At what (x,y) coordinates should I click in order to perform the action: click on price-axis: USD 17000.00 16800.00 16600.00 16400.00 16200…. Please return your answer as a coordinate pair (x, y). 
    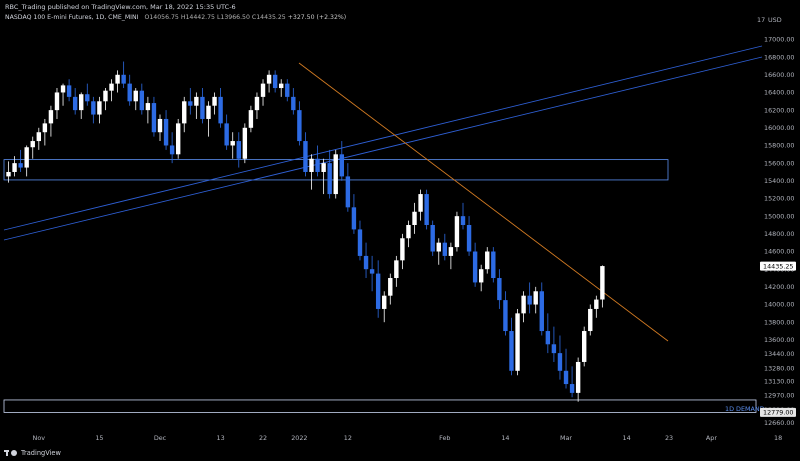
    Looking at the image, I should click on (776, 221).